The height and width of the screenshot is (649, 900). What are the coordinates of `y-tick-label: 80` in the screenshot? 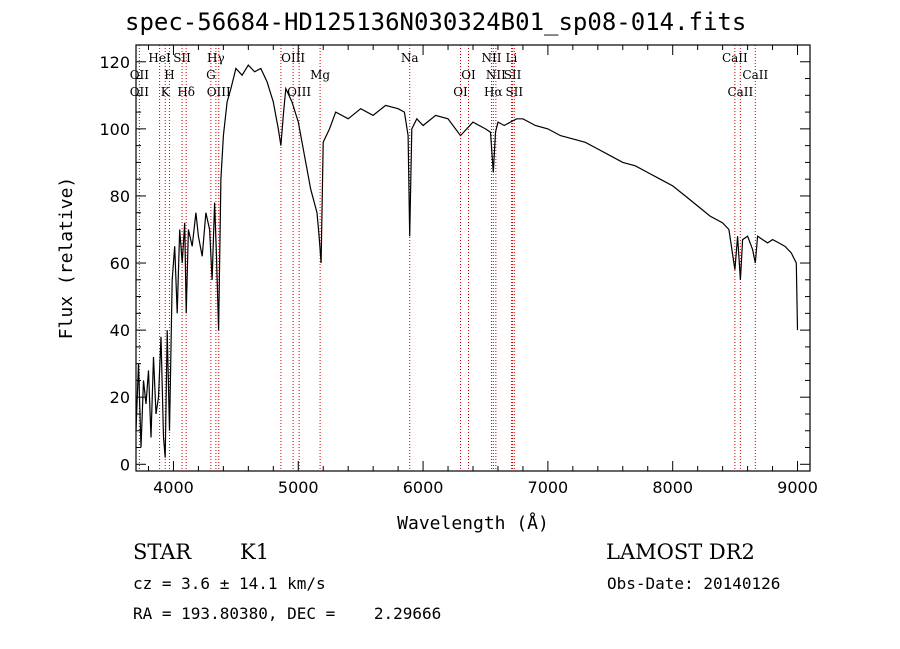 It's located at (120, 196).